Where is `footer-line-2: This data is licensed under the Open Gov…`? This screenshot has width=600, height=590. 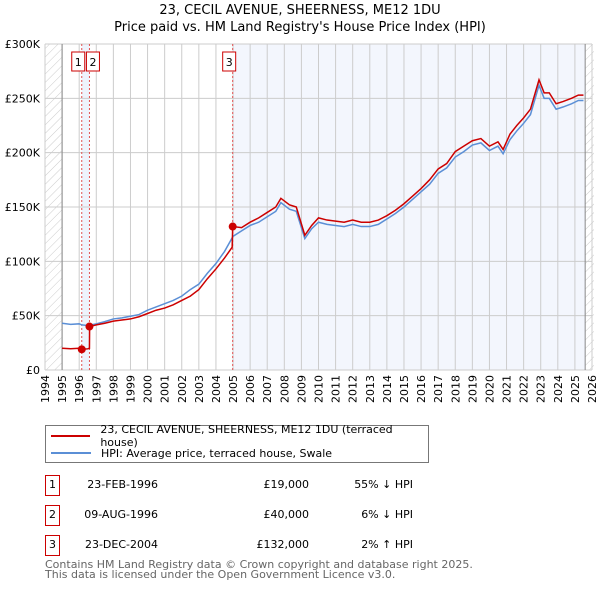 footer-line-2: This data is licensed under the Open Gov… is located at coordinates (220, 574).